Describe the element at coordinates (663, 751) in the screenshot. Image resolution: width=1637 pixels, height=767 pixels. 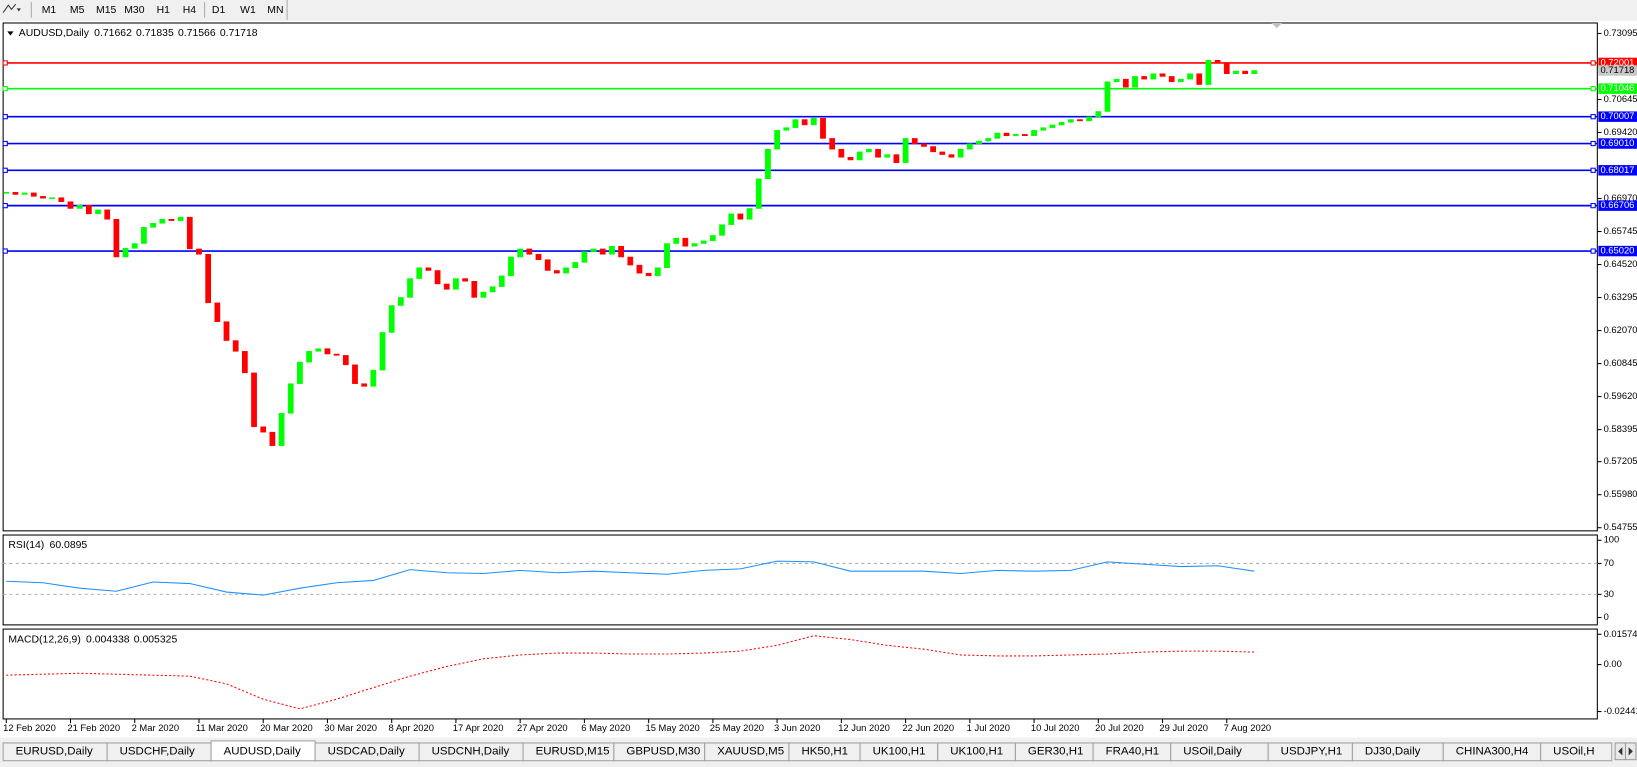
I see `tab-label: GBPUSD,M30` at that location.